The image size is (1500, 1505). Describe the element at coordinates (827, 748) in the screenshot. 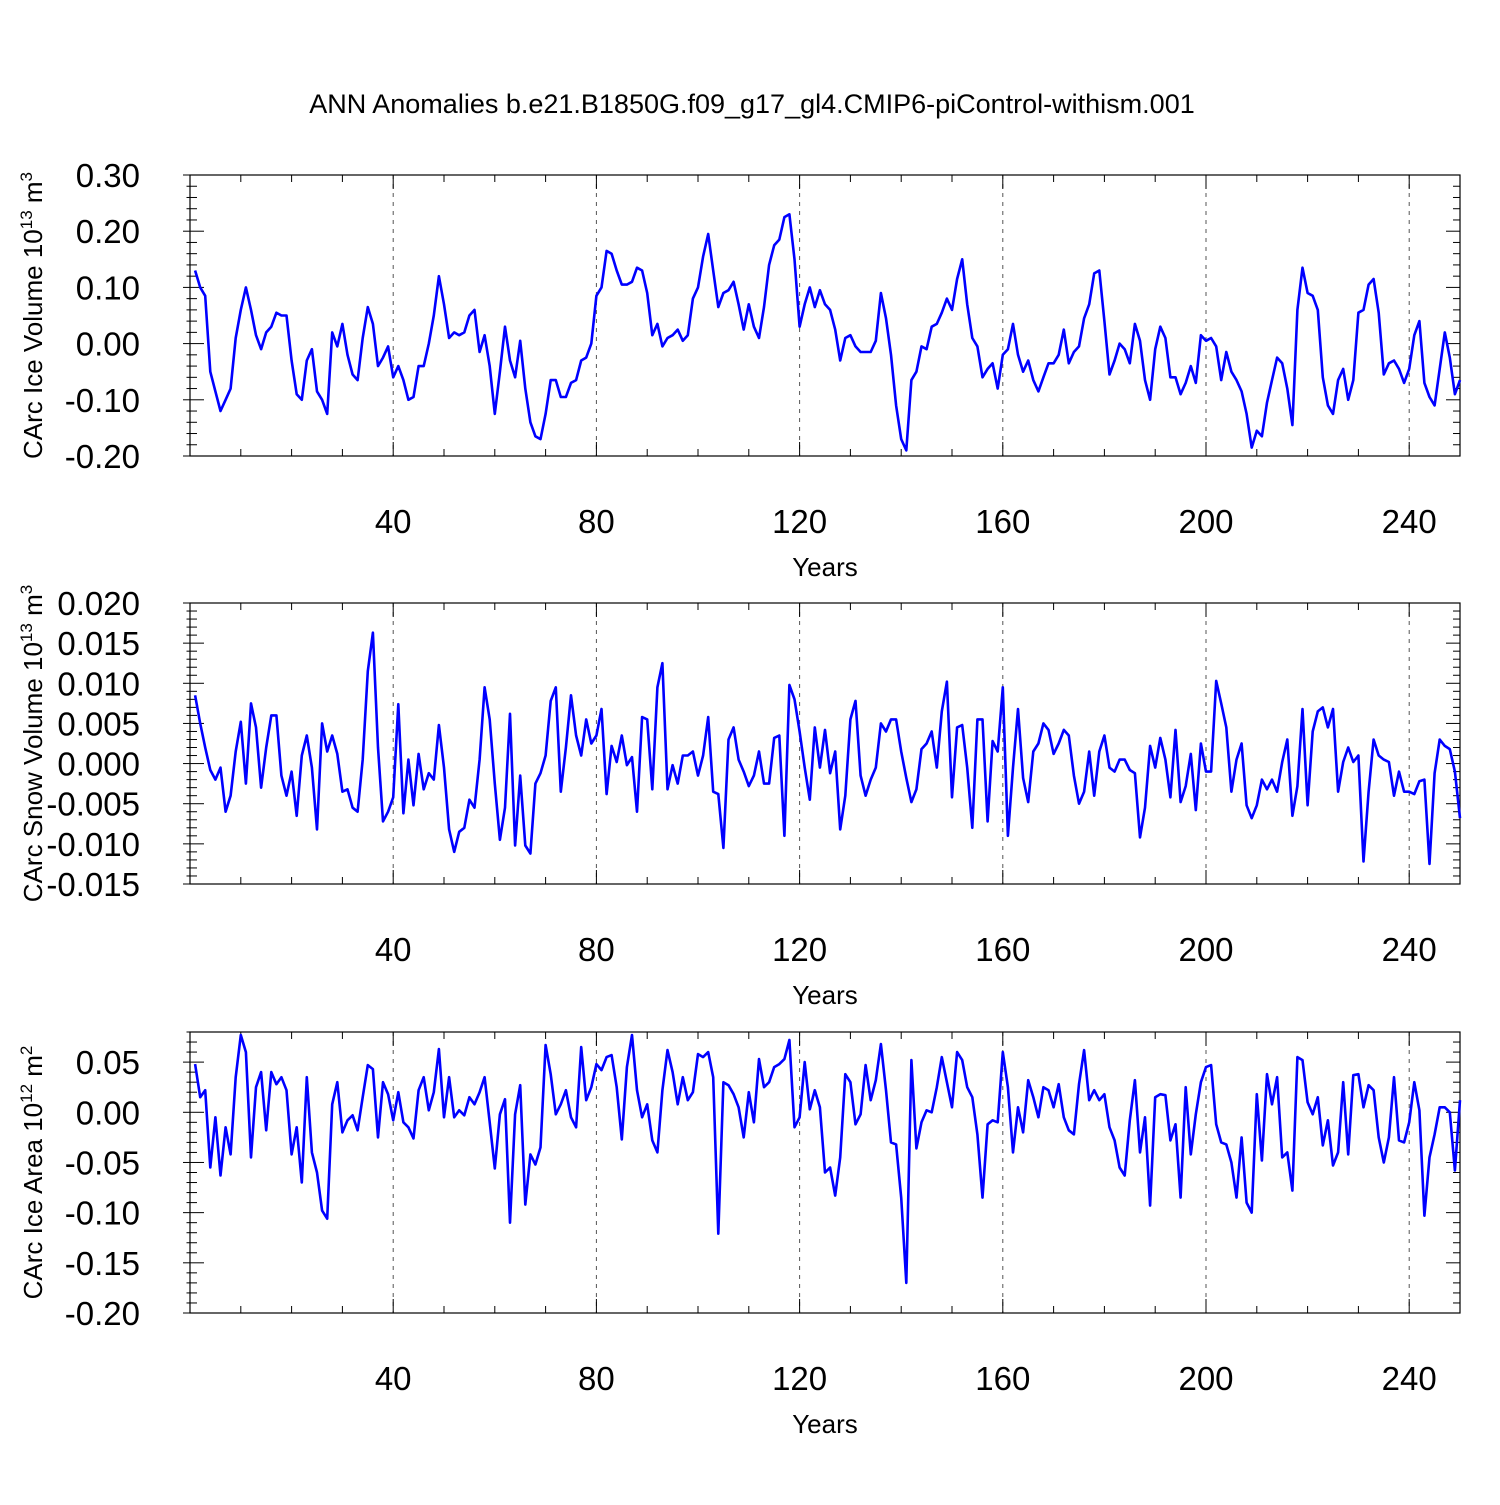

I see `series-line-snow-volume` at that location.